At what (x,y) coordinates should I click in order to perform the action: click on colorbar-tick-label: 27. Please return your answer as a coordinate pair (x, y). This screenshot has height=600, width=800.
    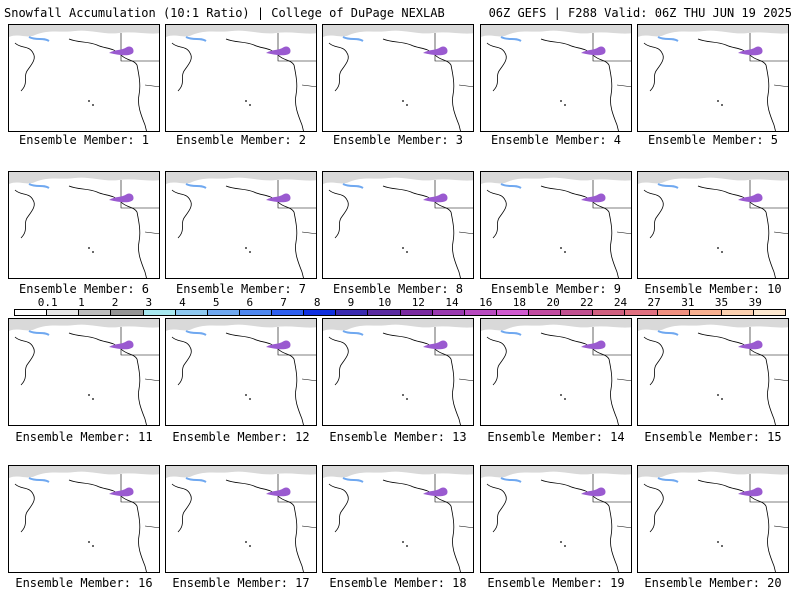
    Looking at the image, I should click on (654, 302).